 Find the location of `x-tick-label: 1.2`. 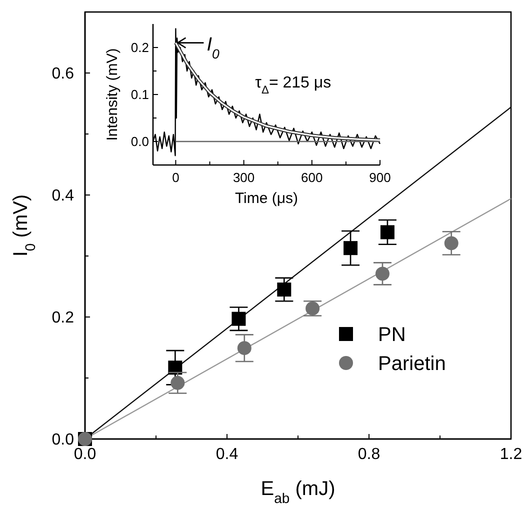

x-tick-label: 1.2 is located at coordinates (511, 454).